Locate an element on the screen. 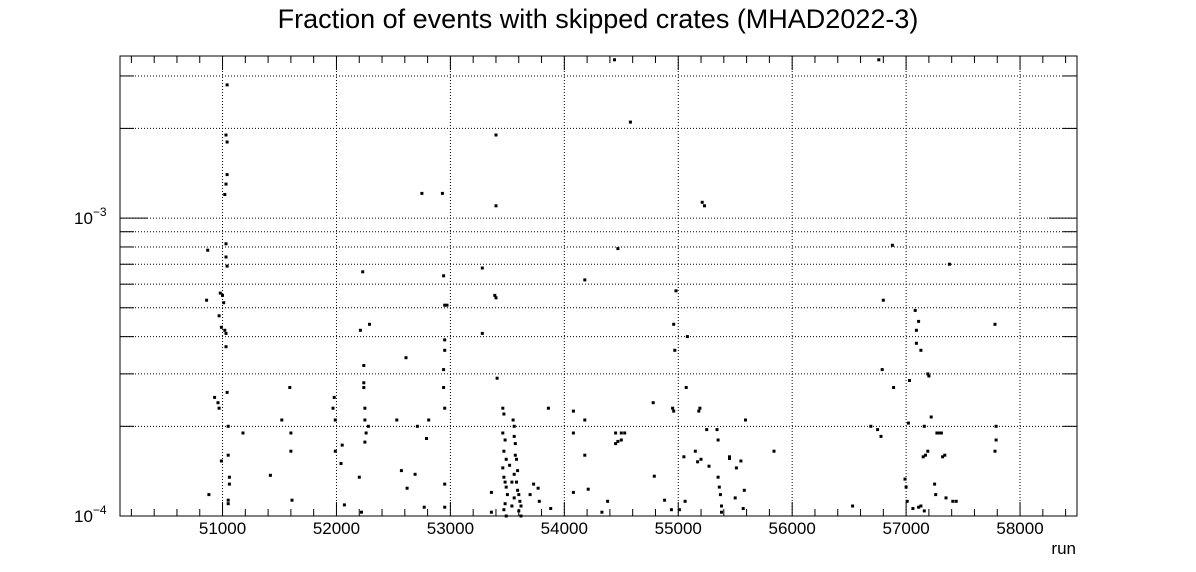 This screenshot has height=572, width=1196. x-tick-label: 57000 is located at coordinates (905, 528).